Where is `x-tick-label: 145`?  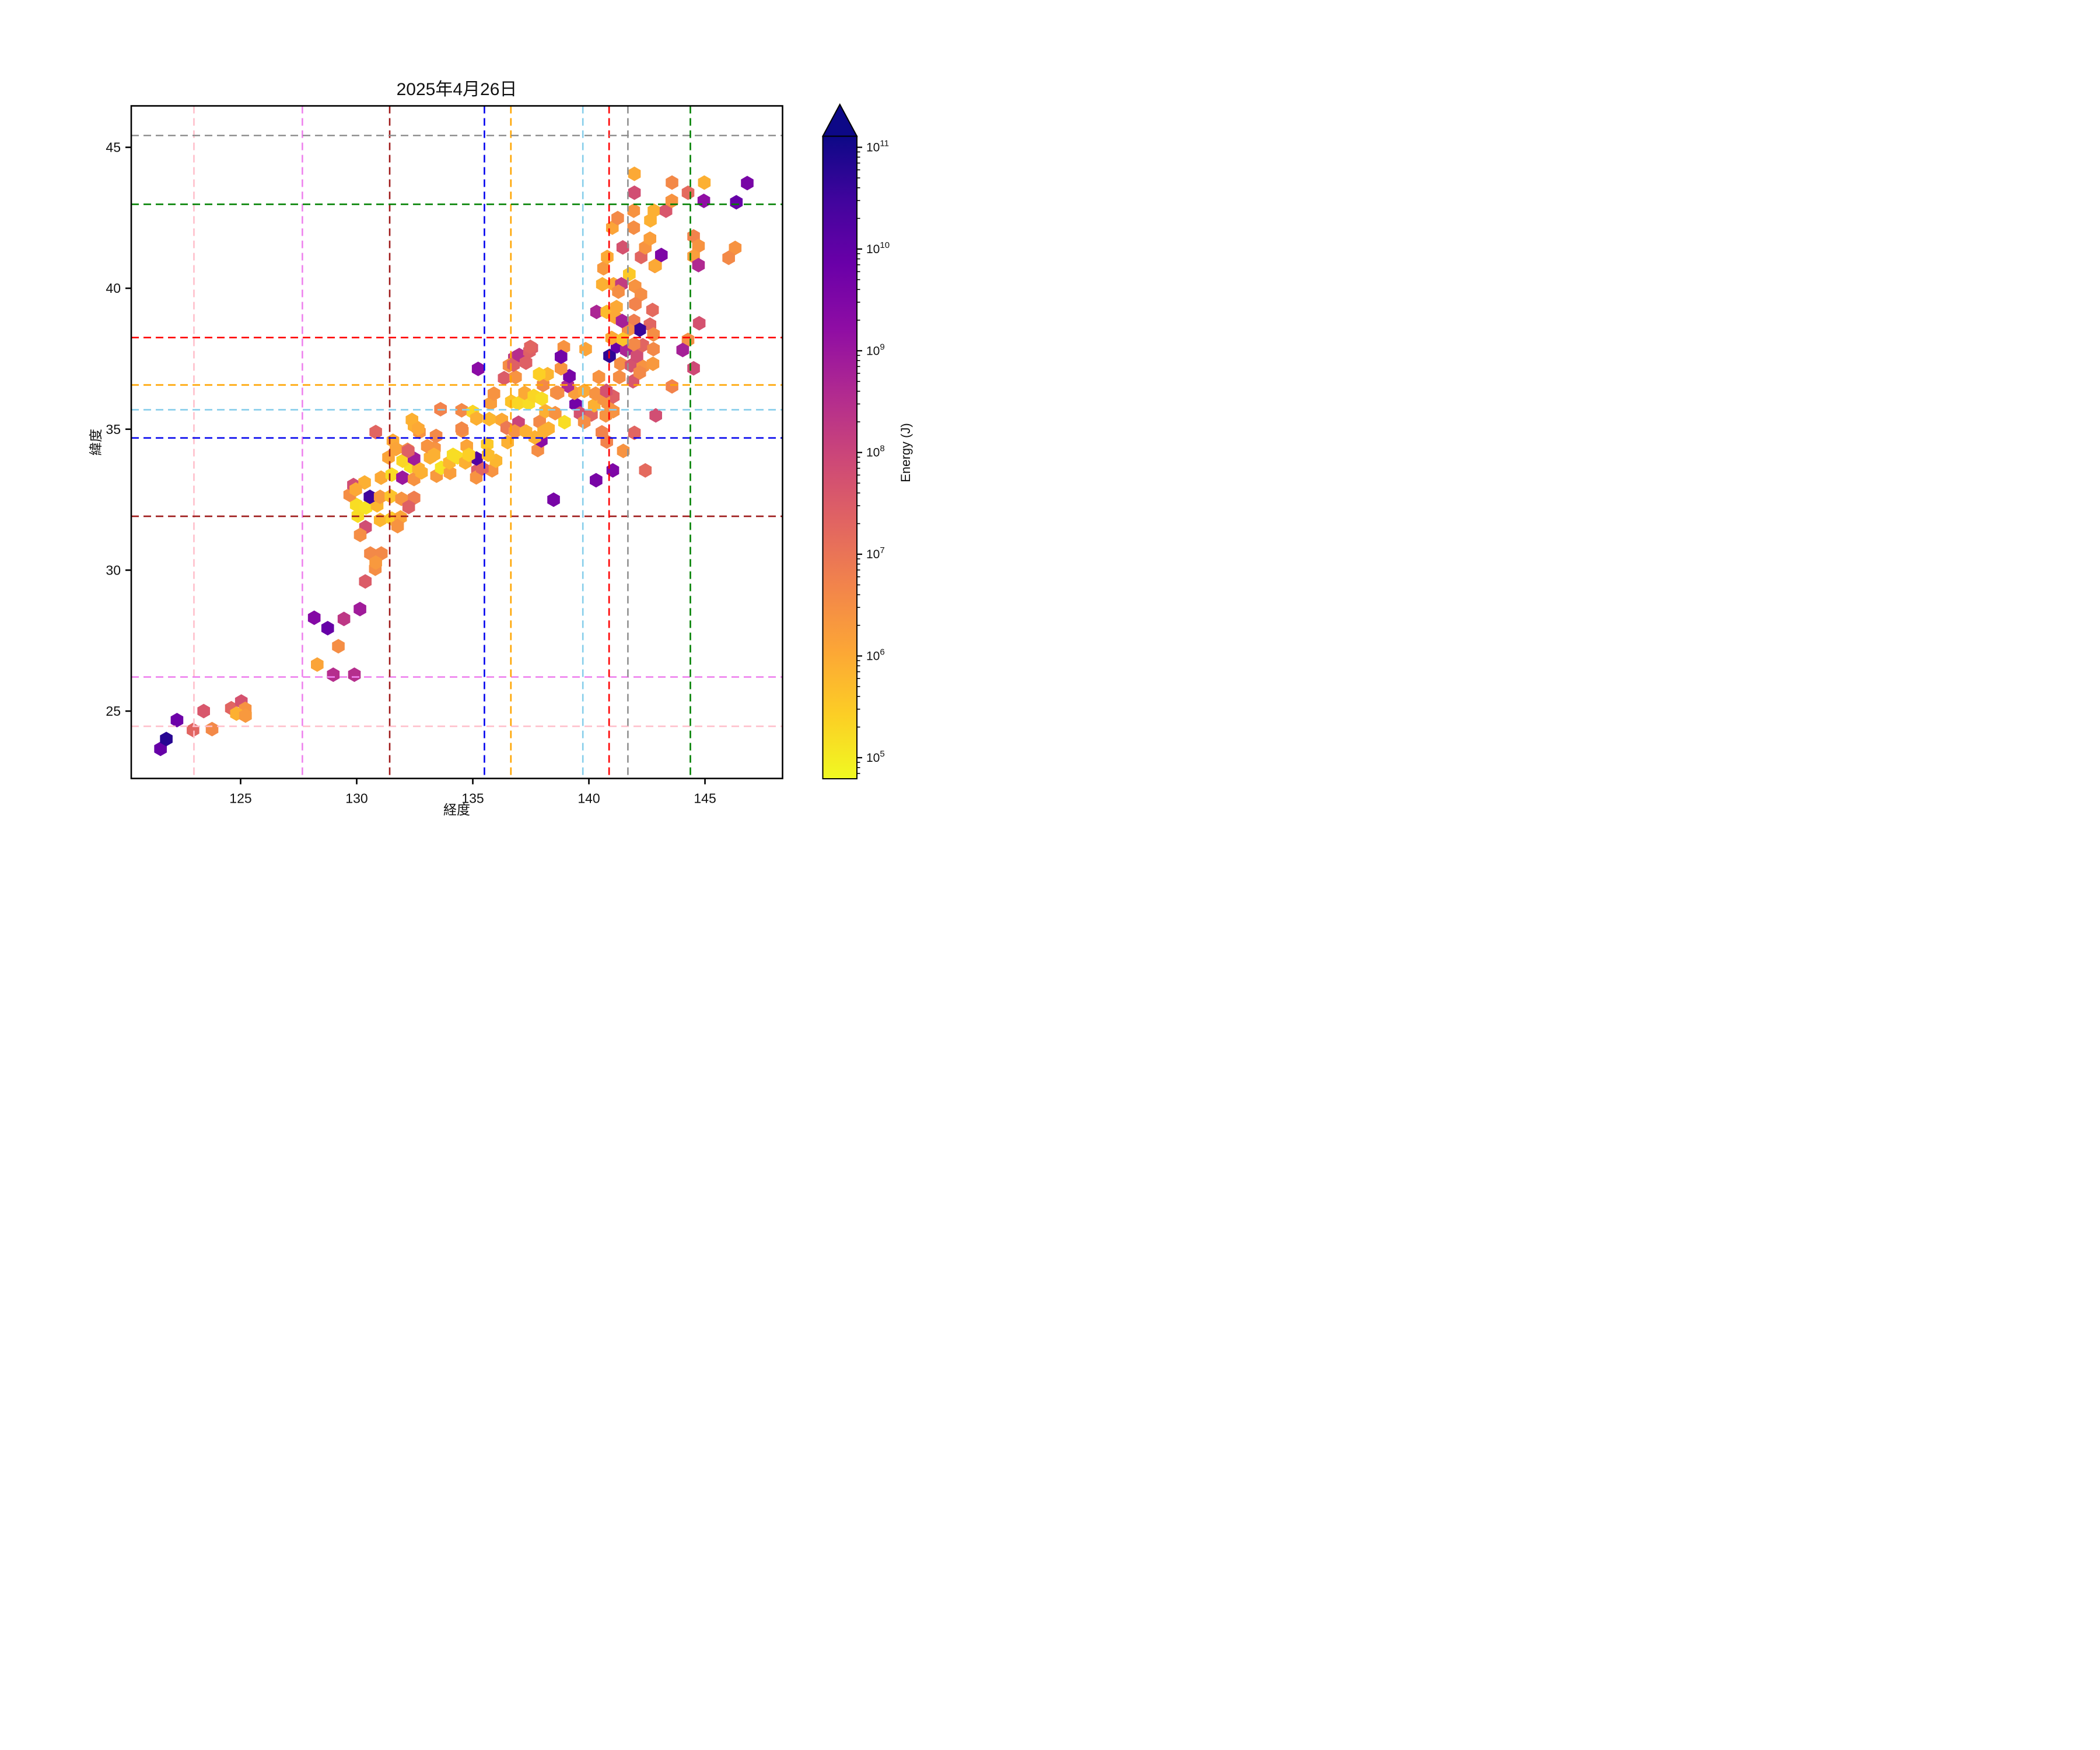 x-tick-label: 145 is located at coordinates (705, 799).